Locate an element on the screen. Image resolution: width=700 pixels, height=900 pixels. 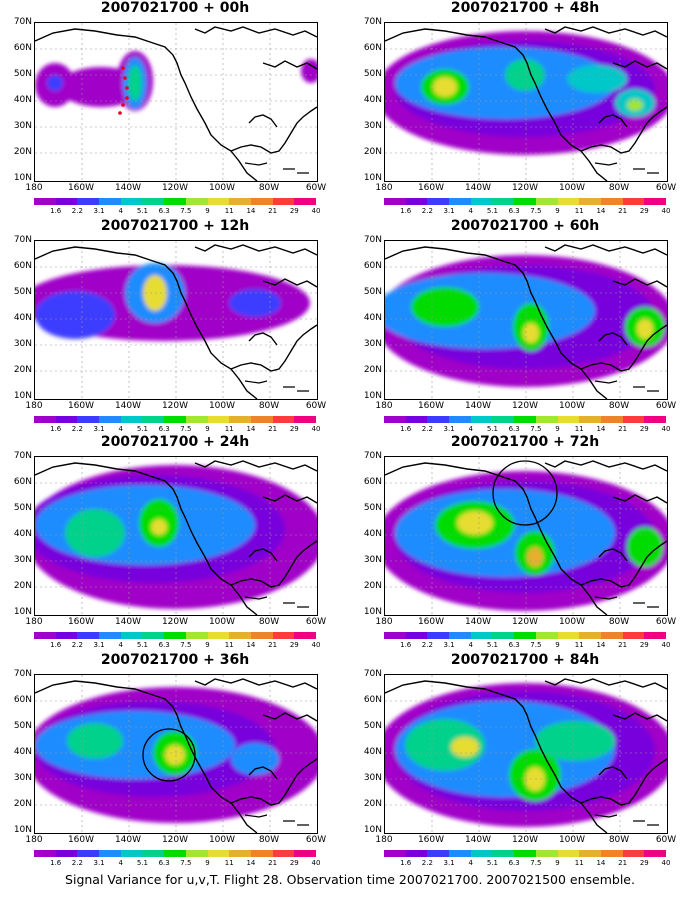
lat-label: 20N is located at coordinates (372, 804).